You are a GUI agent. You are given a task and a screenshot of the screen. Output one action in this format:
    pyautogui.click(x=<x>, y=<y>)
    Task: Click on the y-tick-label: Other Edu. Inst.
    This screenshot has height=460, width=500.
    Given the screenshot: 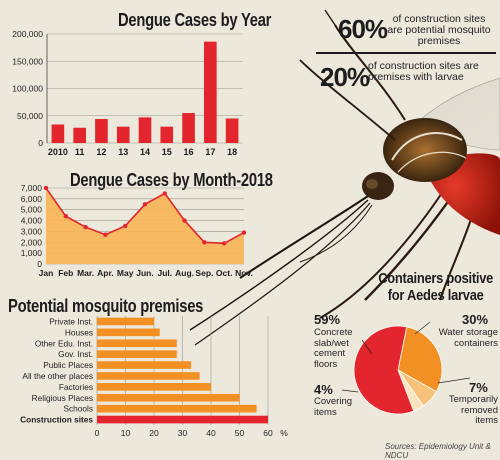 What is the action you would take?
    pyautogui.click(x=64, y=343)
    